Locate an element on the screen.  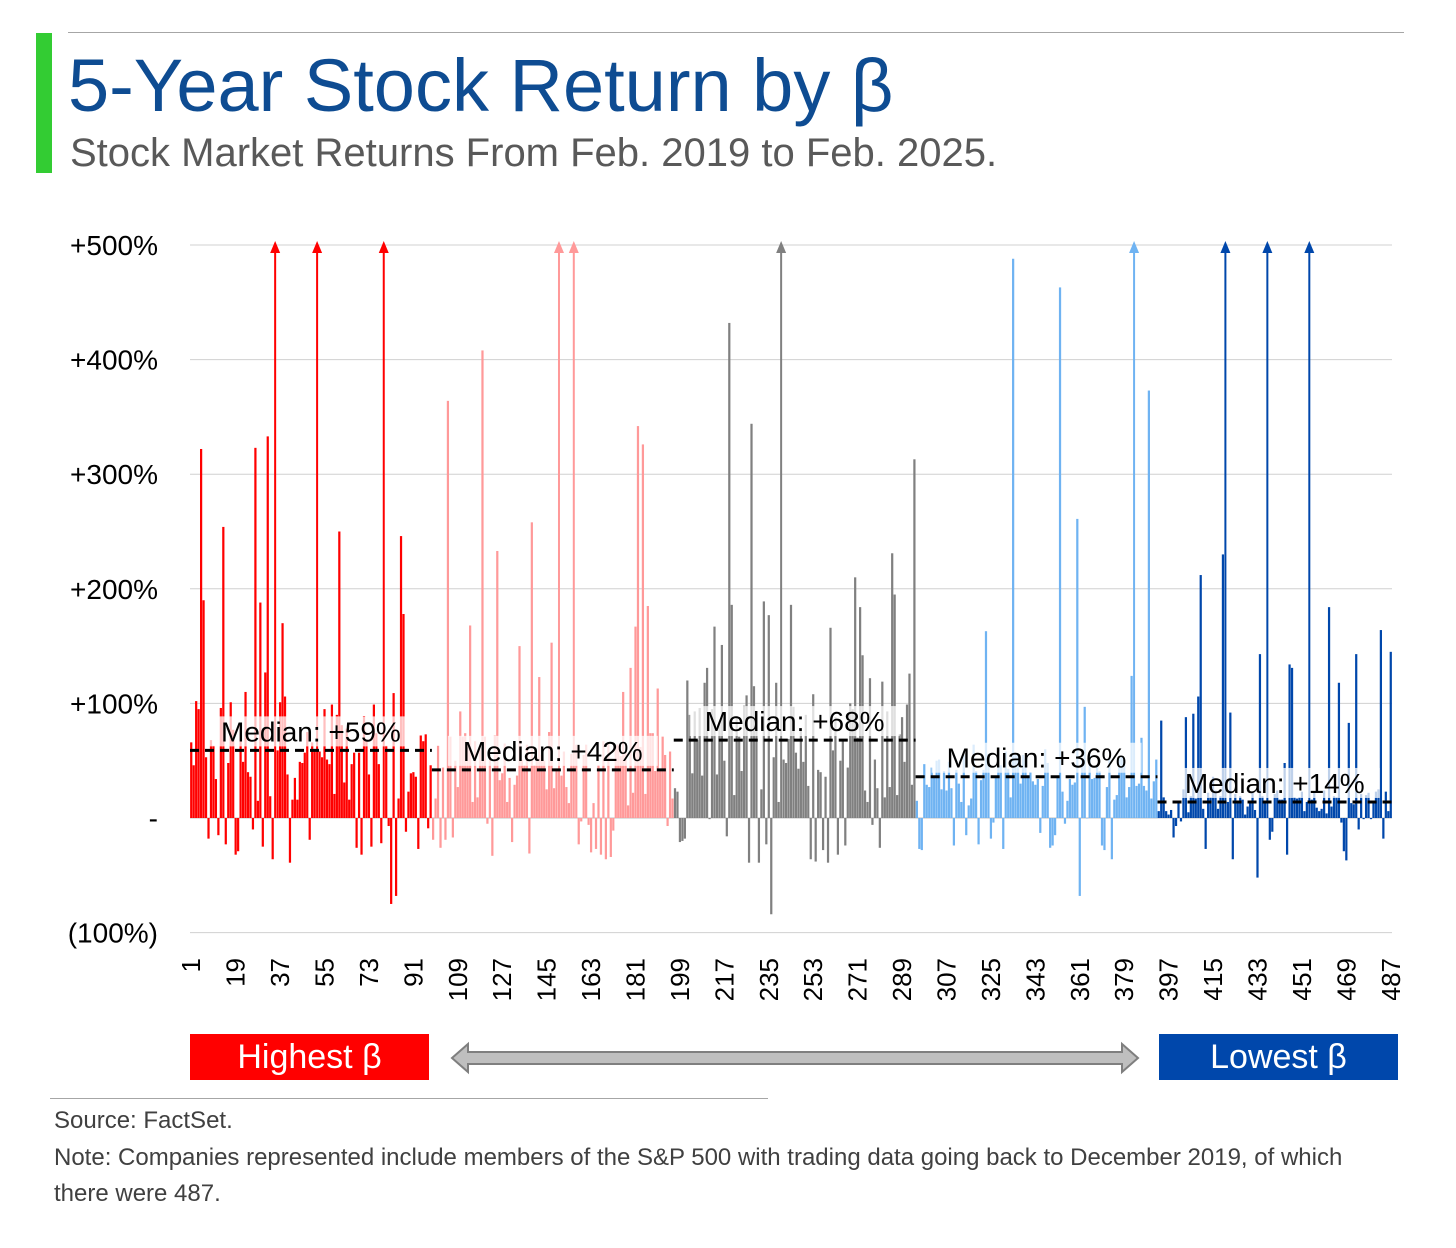
median-label-bg is located at coordinates (552, 750).